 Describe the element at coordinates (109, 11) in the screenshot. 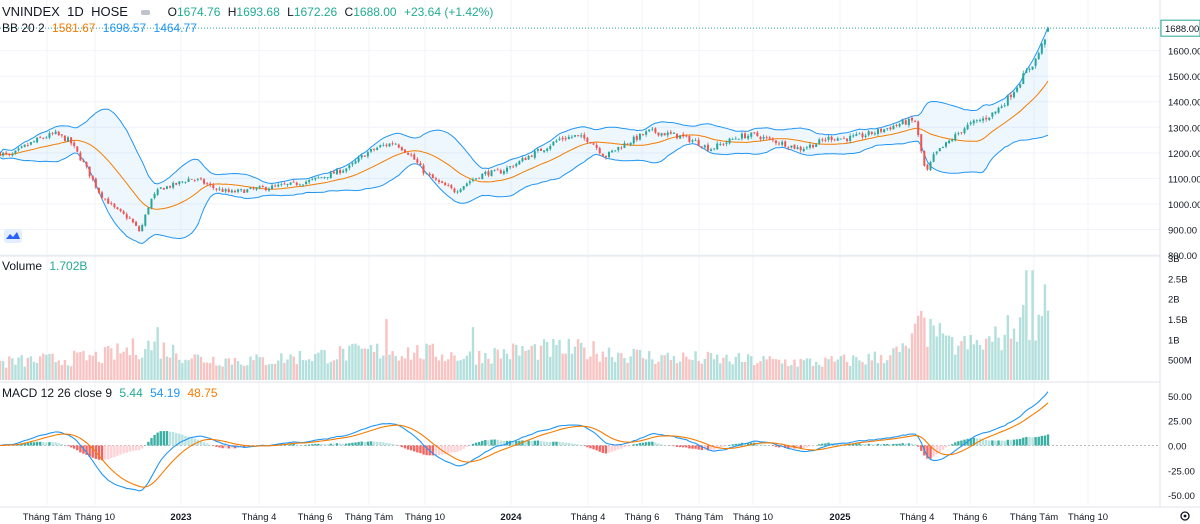

I see `exchange: HOSE` at that location.